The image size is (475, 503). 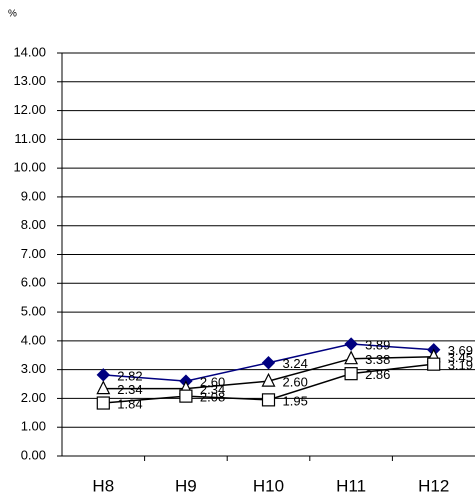 I want to click on x-tick-label: H8, so click(x=103, y=485).